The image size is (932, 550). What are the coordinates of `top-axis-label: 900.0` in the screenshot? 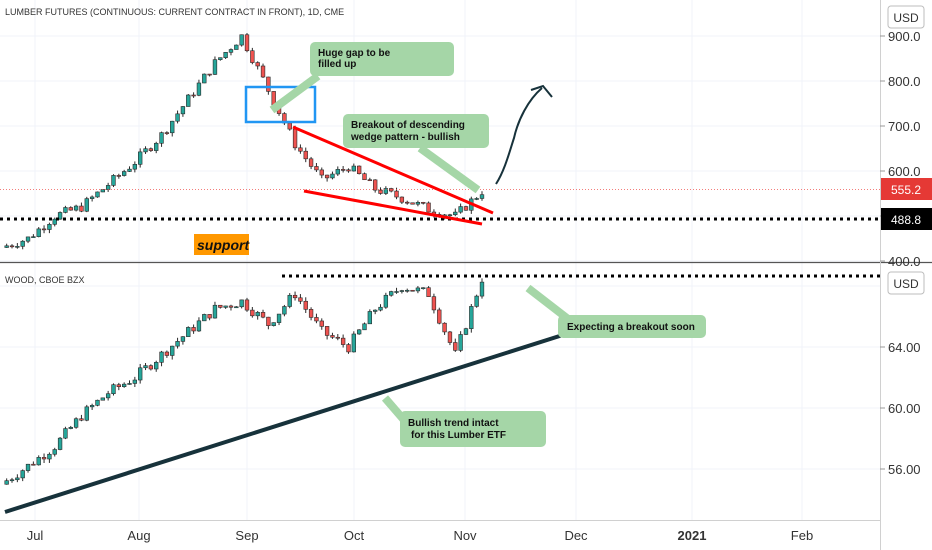 It's located at (904, 36).